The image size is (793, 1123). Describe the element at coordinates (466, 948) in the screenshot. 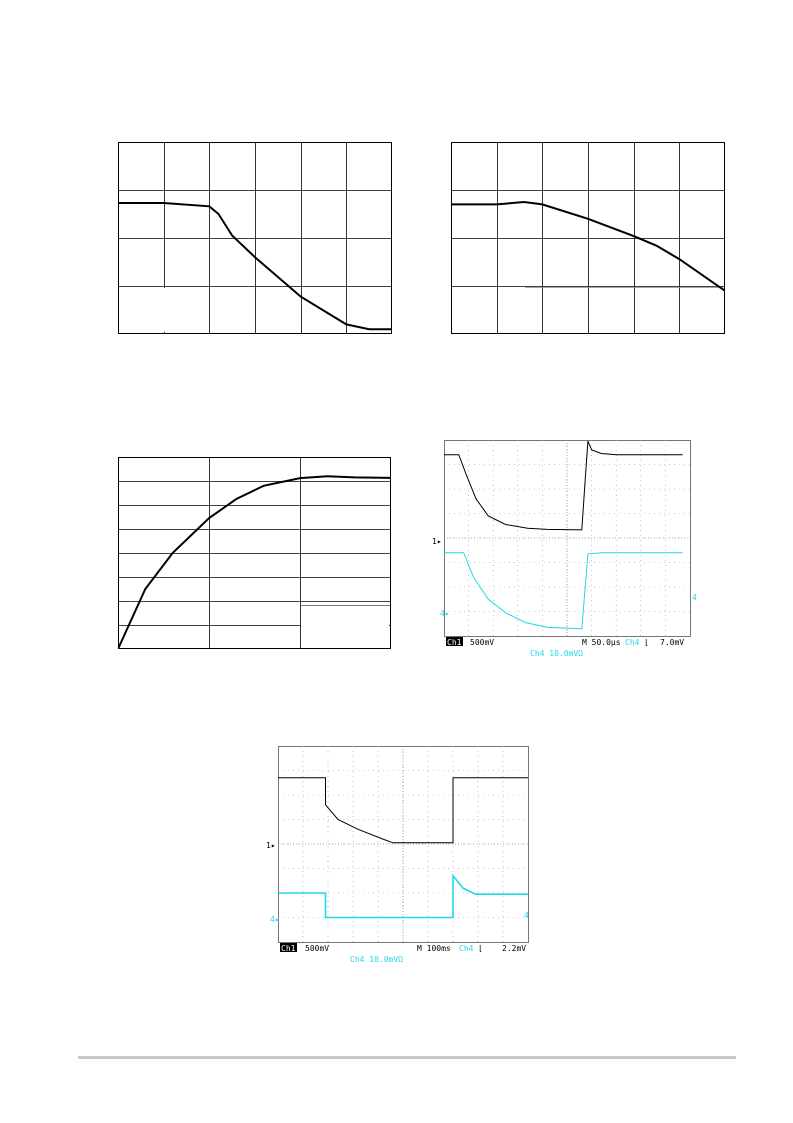

I see `scope-2-trig-src: Ch4` at that location.